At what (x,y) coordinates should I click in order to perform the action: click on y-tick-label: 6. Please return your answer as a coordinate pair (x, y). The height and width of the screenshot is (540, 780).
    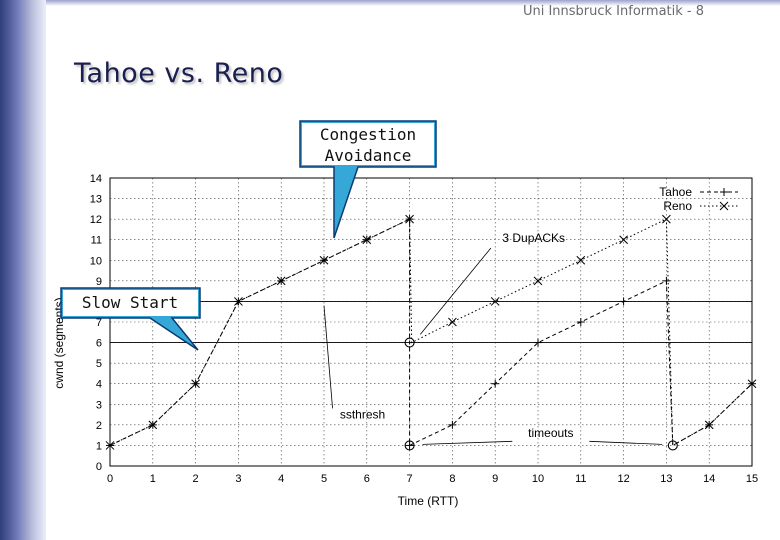
    Looking at the image, I should click on (99, 344).